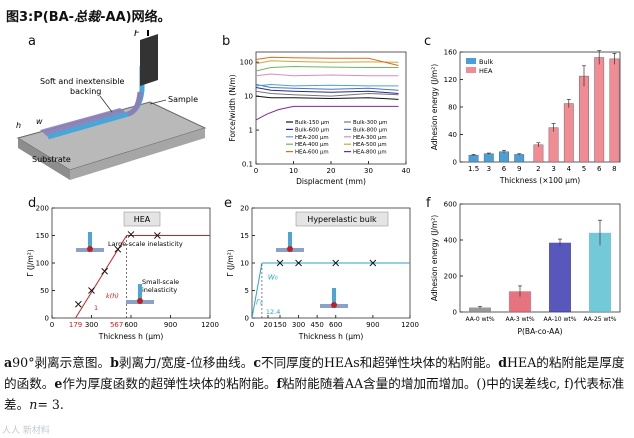 This screenshot has width=634, height=438. What do you see at coordinates (244, 236) in the screenshot?
I see `y-tick-label: 15` at bounding box center [244, 236].